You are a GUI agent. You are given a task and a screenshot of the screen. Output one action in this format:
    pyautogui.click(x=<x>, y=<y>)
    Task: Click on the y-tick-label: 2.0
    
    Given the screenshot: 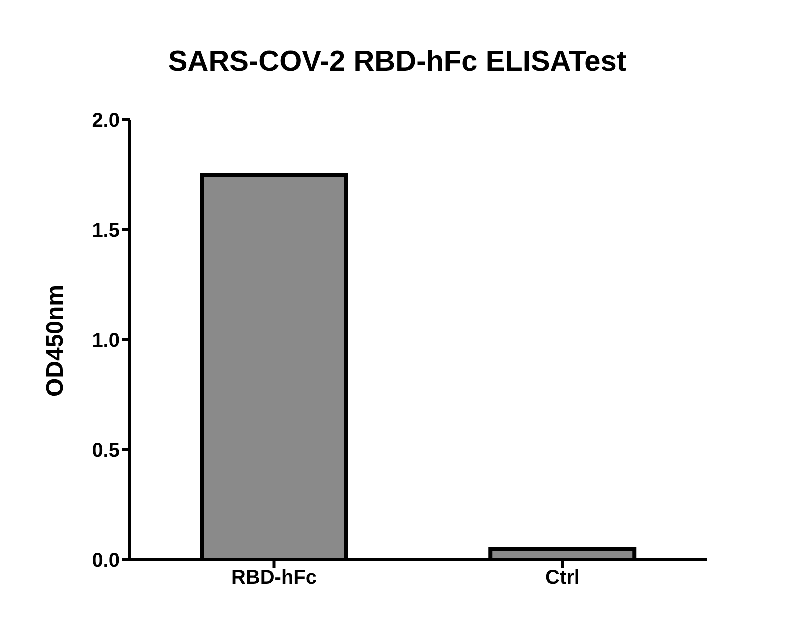 What is the action you would take?
    pyautogui.click(x=106, y=121)
    